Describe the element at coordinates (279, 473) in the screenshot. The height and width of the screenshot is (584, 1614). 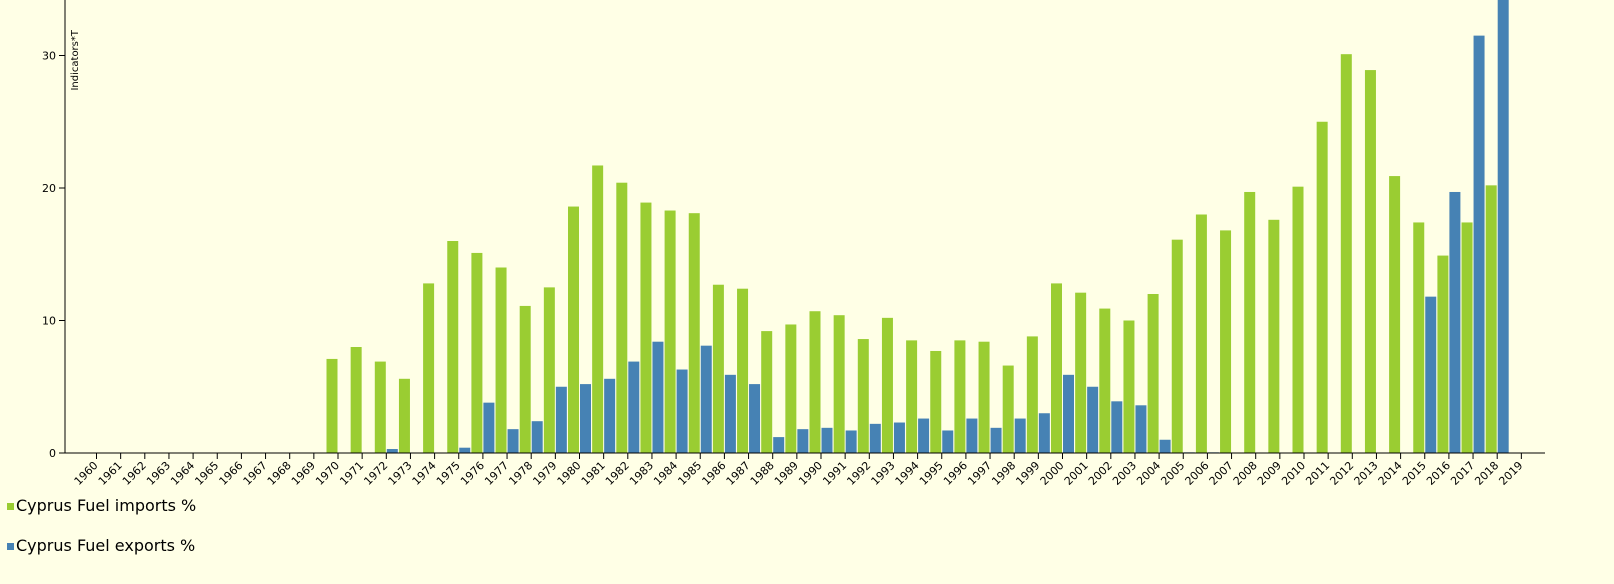
I see `x-tick-label-1968: 1968` at that location.